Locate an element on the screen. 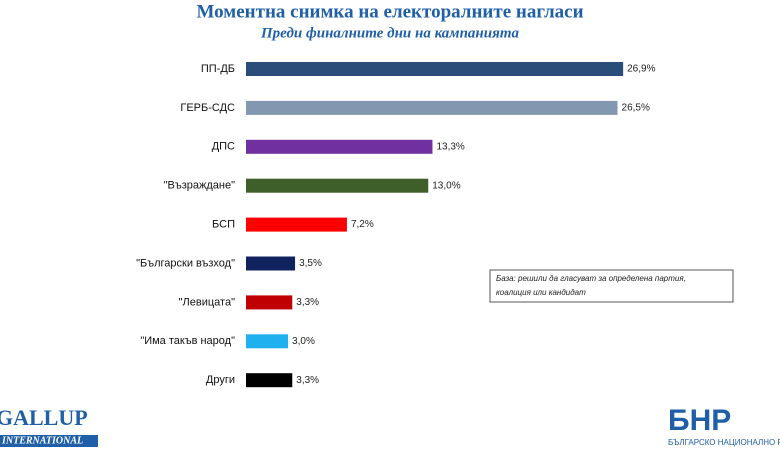 The height and width of the screenshot is (449, 780). category-label: "Левицата" is located at coordinates (207, 302).